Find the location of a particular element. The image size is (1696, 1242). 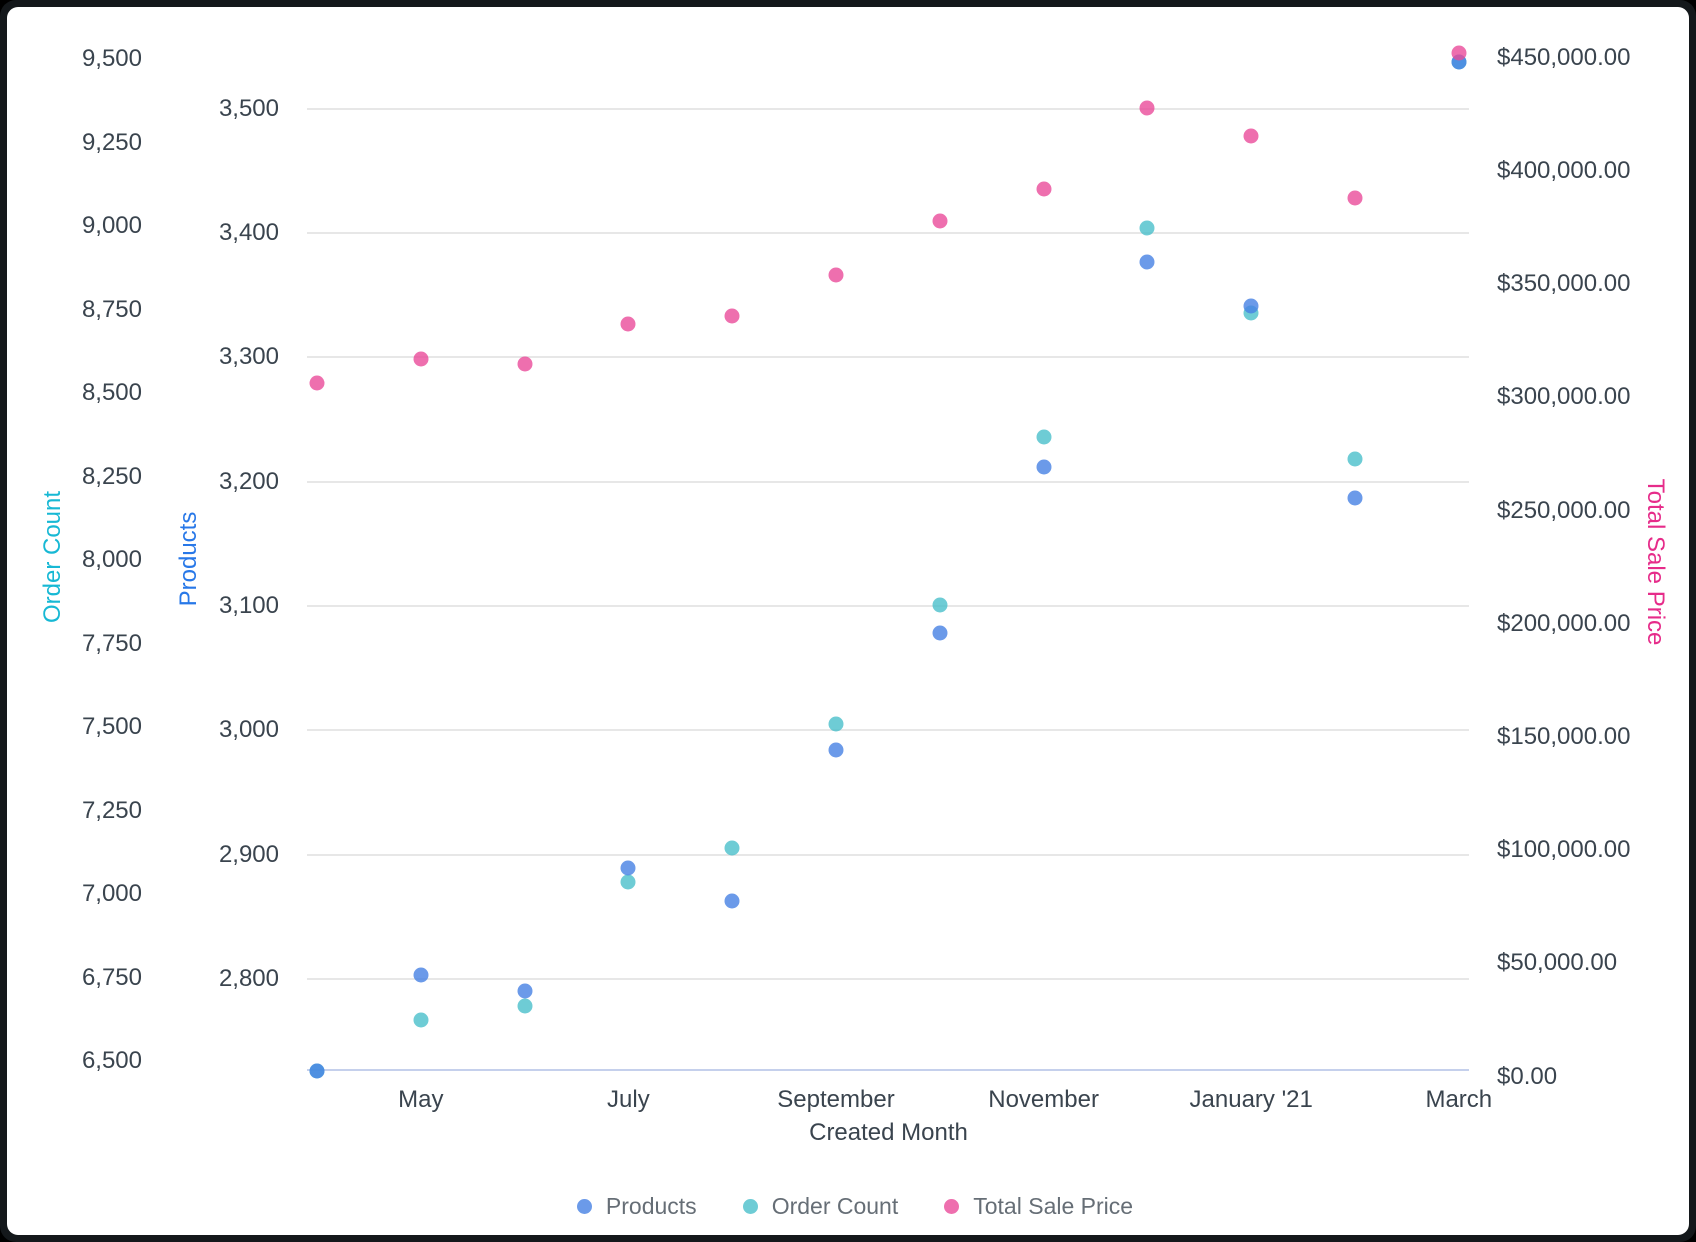

legend-item-products: Products is located at coordinates (636, 1206).